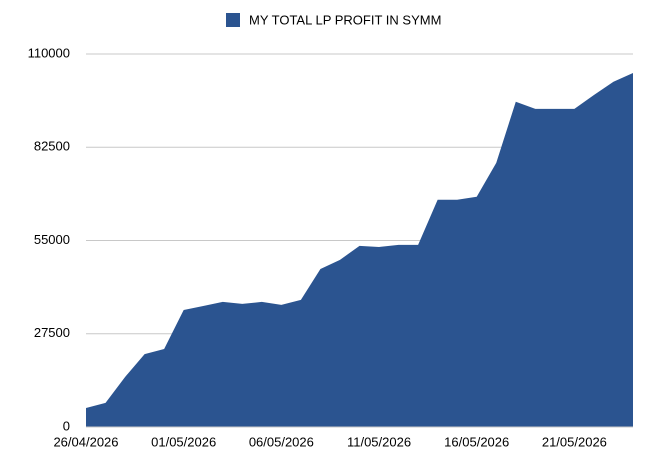  Describe the element at coordinates (345, 19) in the screenshot. I see `legend-label: MY TOTAL LP PROFIT IN SYMM` at that location.